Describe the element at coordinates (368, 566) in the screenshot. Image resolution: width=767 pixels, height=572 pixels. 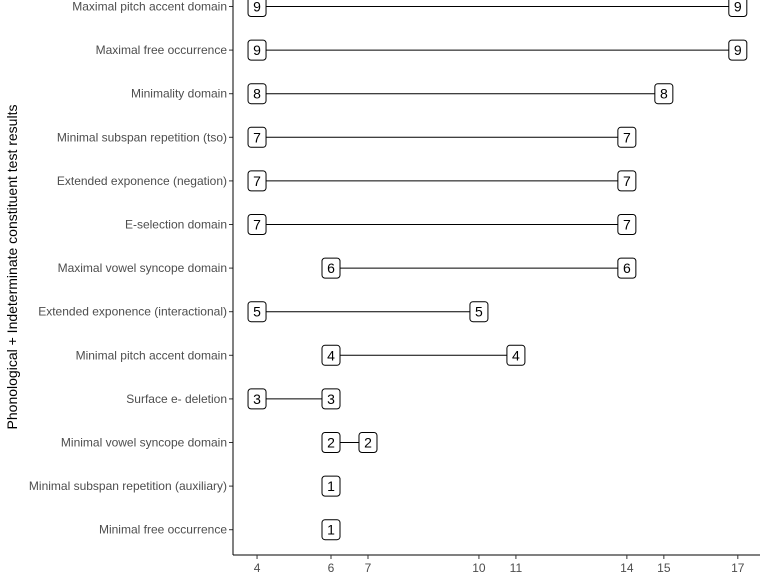
I see `x-tick-label: 7` at that location.